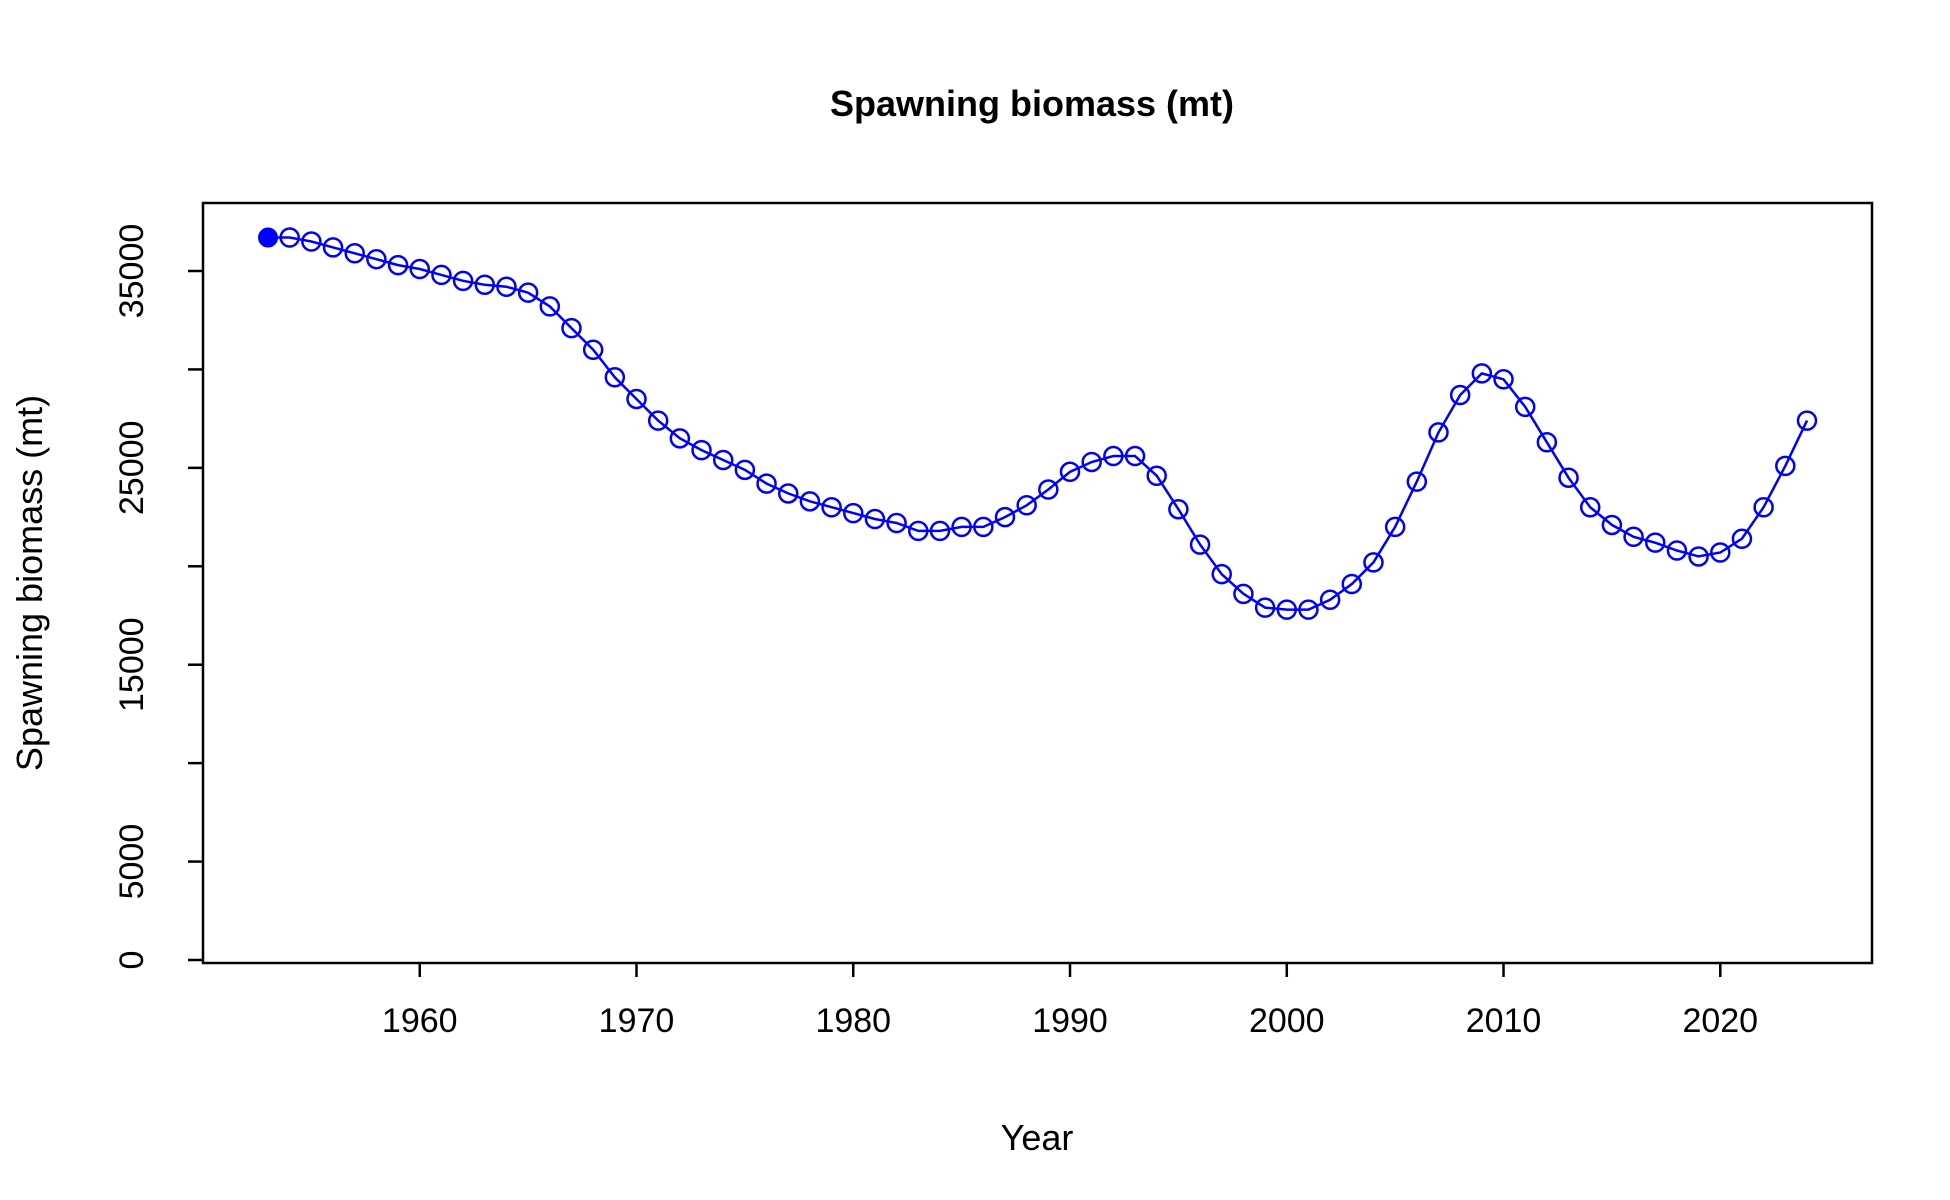  I want to click on y-tick-label: 35000, so click(132, 271).